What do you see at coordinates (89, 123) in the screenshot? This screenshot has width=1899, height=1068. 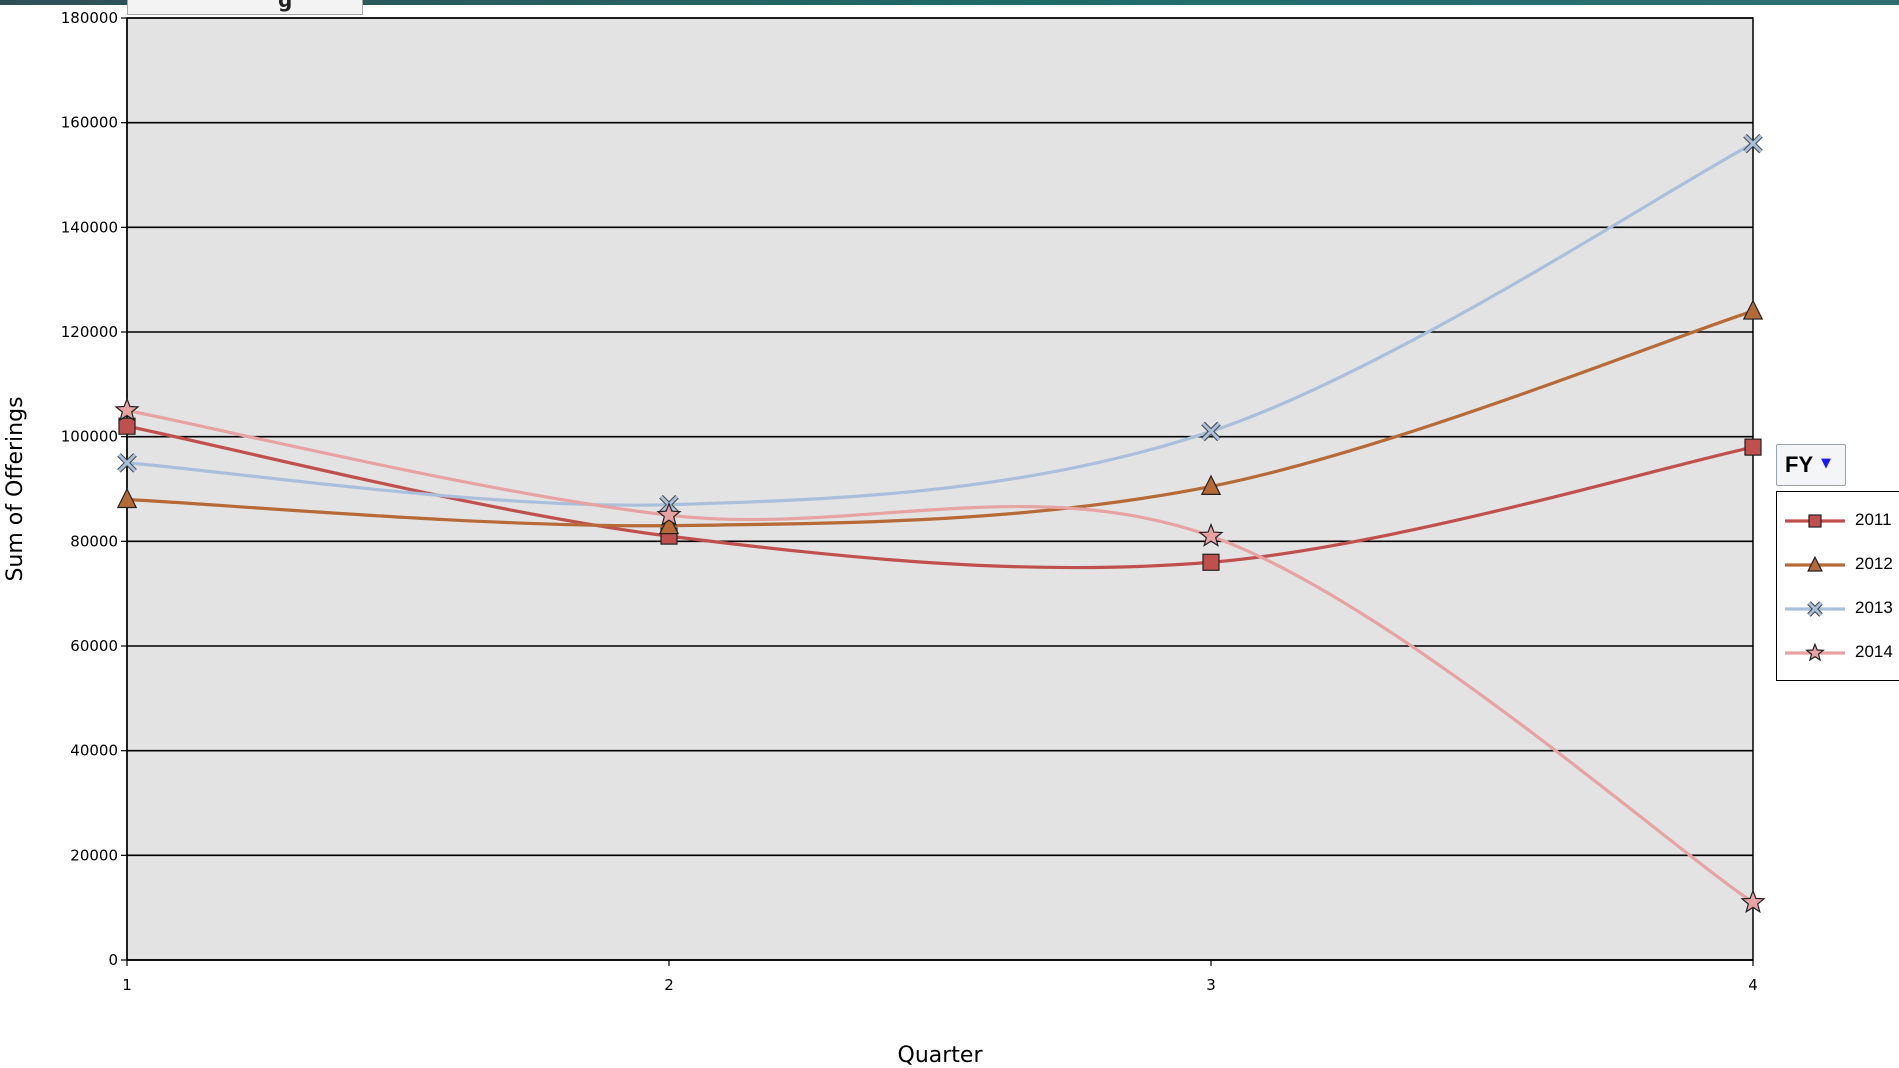 I see `y-tick-label: 160000` at bounding box center [89, 123].